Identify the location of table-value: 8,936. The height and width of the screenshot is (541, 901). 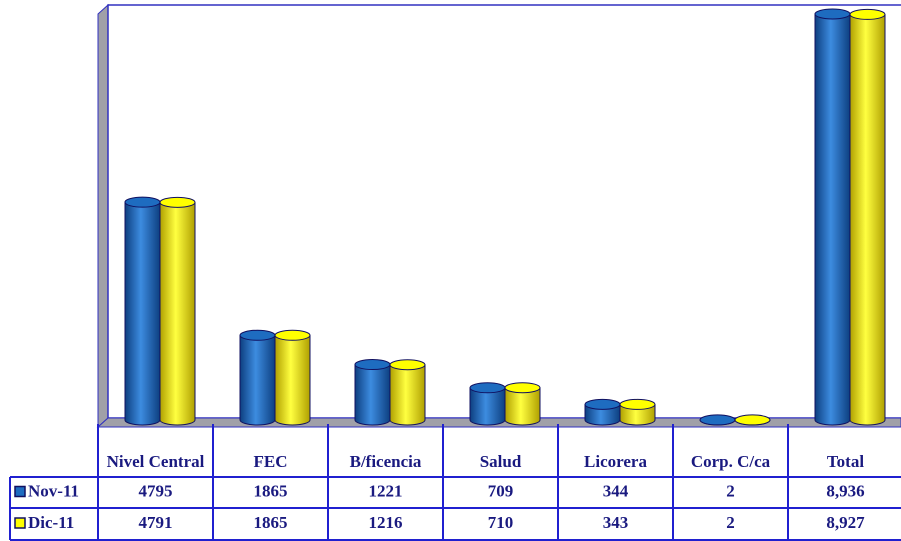
(845, 490).